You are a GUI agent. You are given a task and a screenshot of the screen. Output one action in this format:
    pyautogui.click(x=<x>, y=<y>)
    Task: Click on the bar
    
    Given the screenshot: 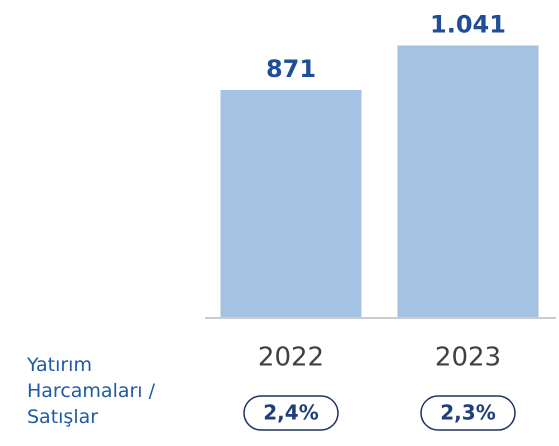 What is the action you would take?
    pyautogui.click(x=291, y=204)
    